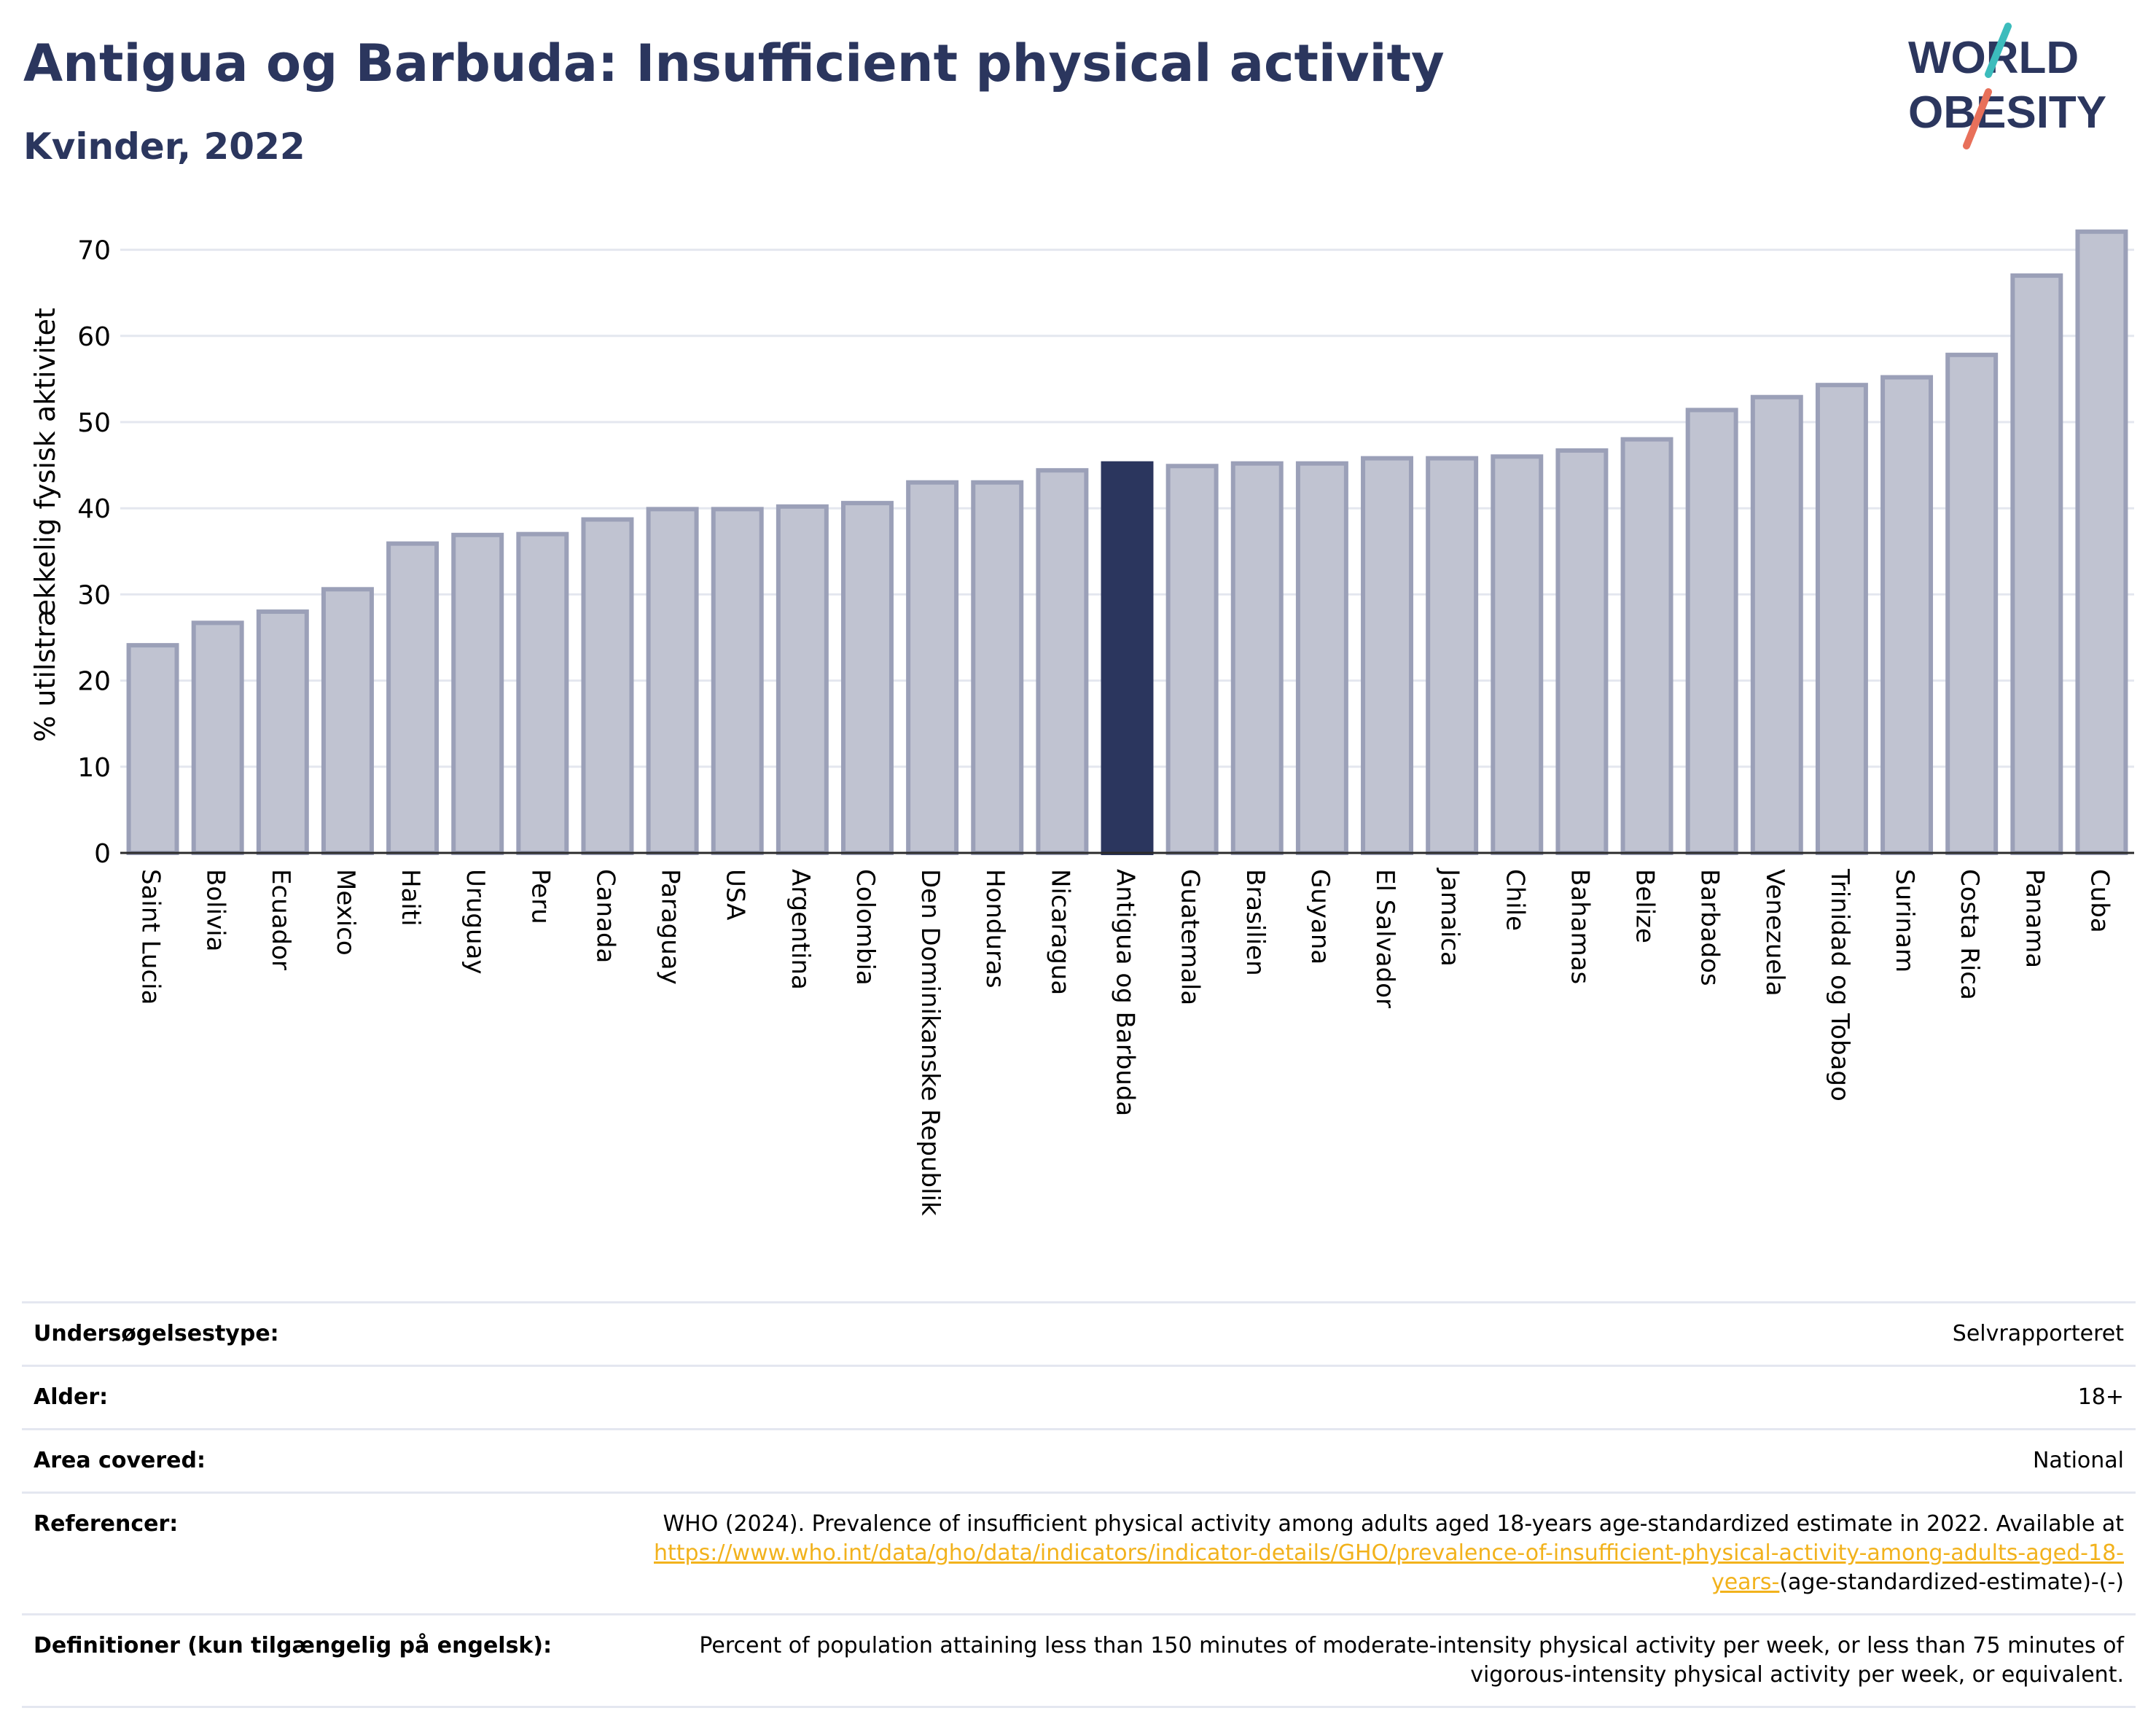  What do you see at coordinates (94, 595) in the screenshot?
I see `y-tick-label: 30` at bounding box center [94, 595].